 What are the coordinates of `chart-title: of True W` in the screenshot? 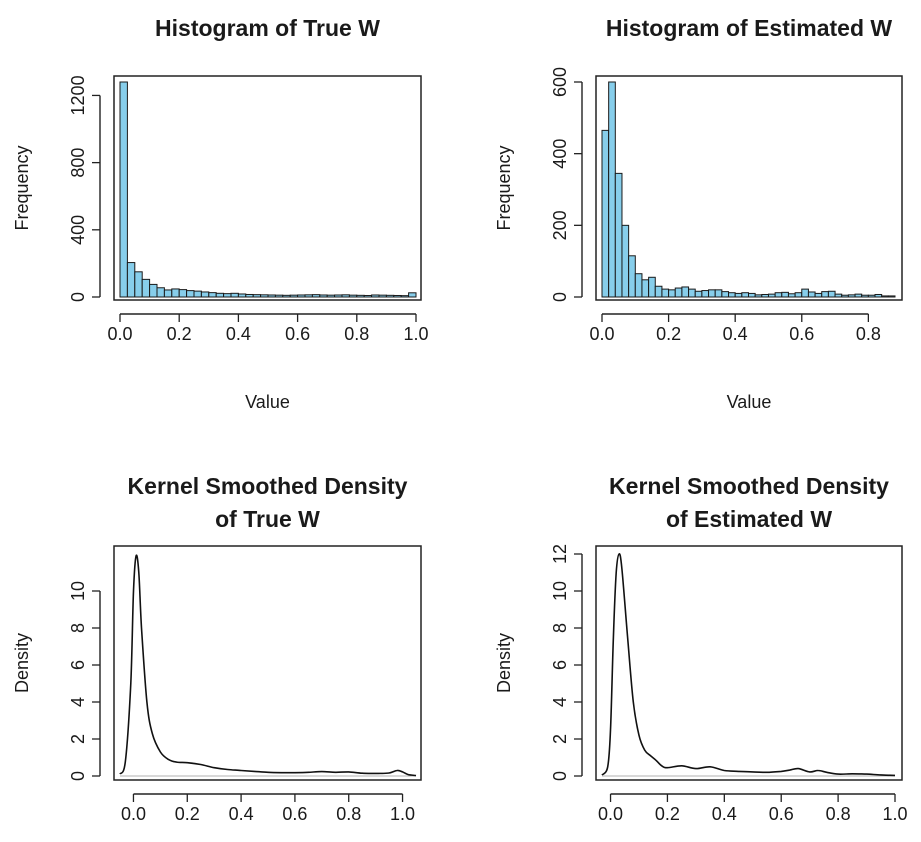 It's located at (267, 519).